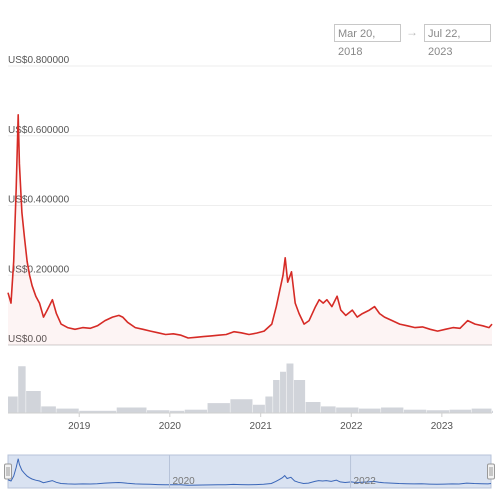 The image size is (500, 500). What do you see at coordinates (457, 41) in the screenshot?
I see `range-end-input: Jul 22, 2023` at bounding box center [457, 41].